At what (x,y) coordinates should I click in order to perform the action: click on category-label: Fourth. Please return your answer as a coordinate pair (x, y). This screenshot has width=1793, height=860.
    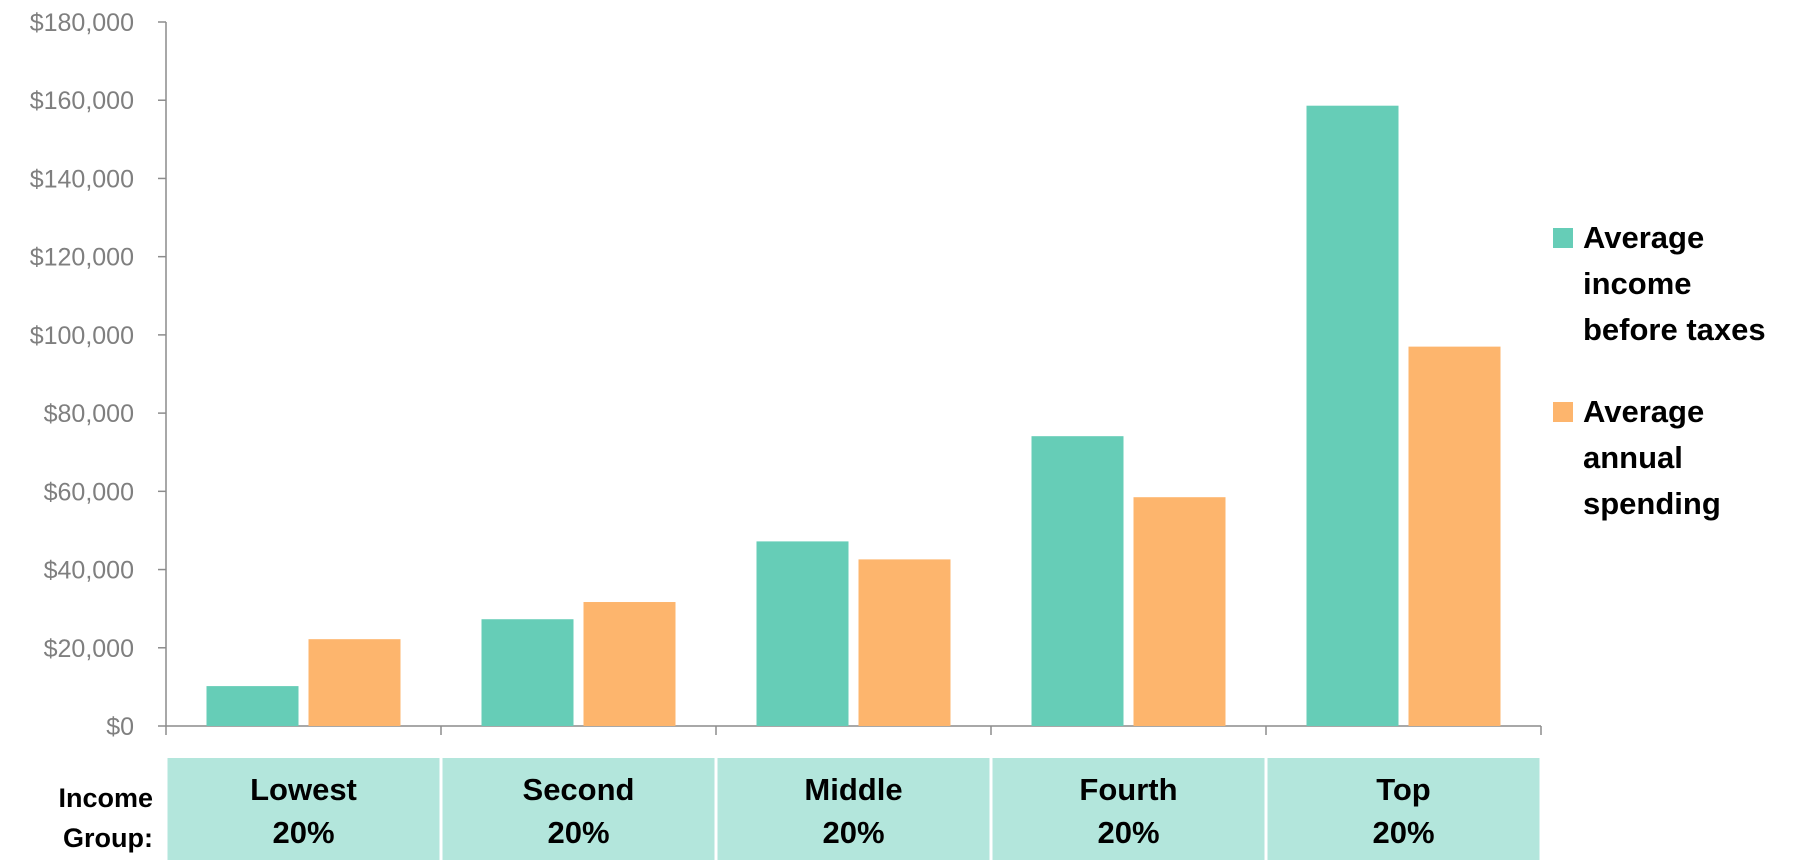
    Looking at the image, I should click on (1128, 789).